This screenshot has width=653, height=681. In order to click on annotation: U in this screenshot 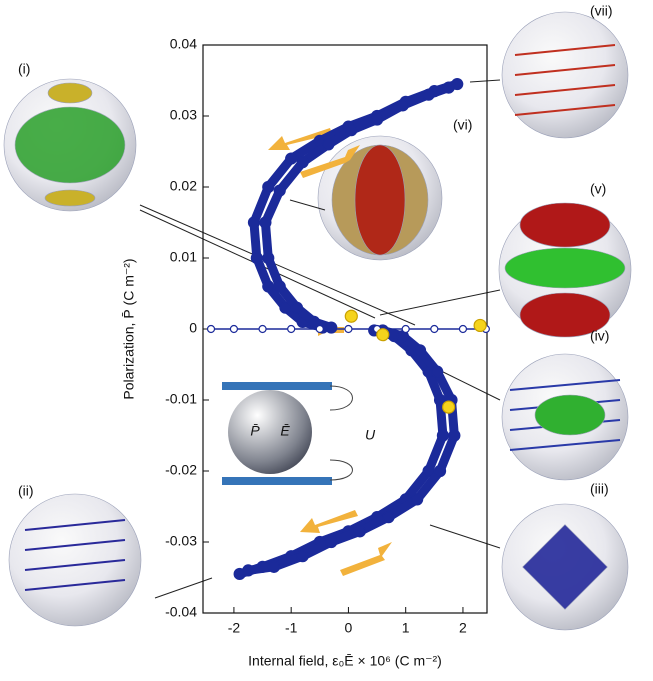, I will do `click(370, 435)`.